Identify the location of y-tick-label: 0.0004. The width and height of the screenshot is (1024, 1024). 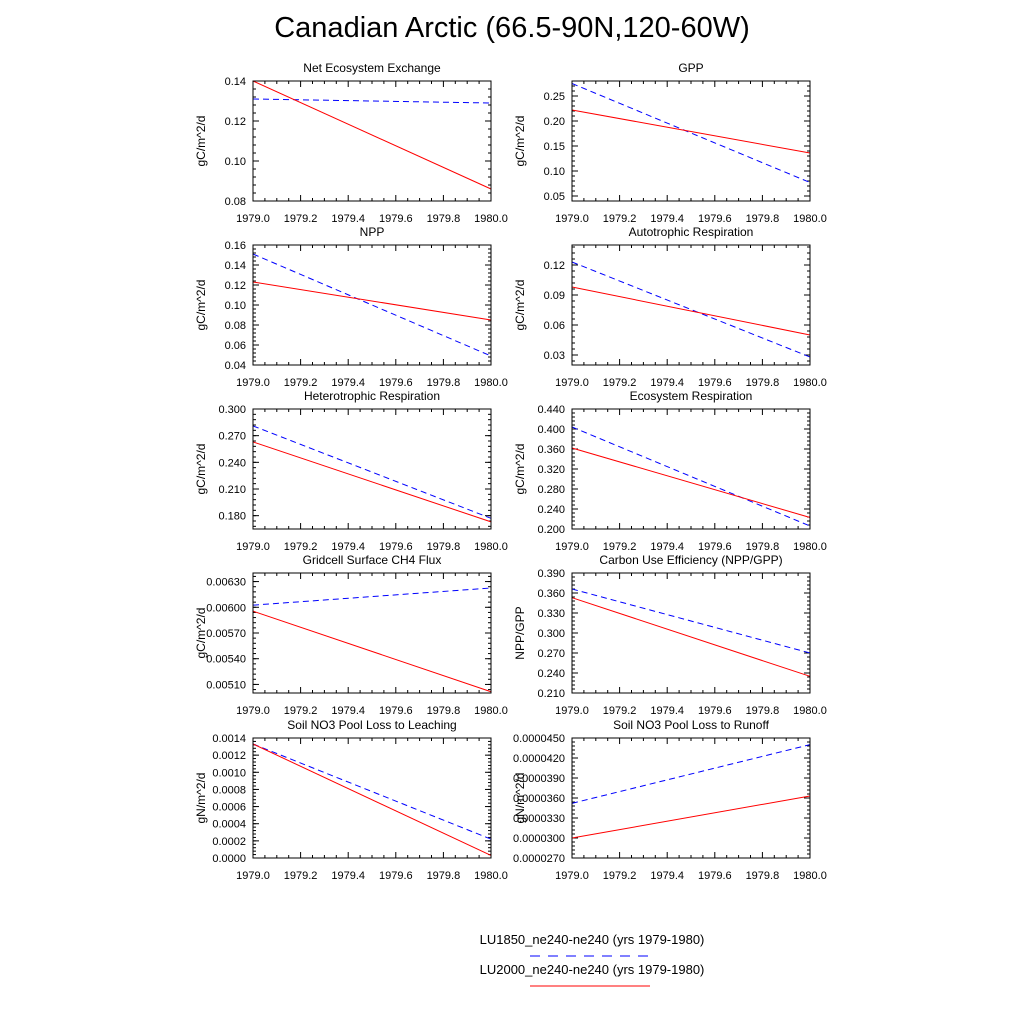
(229, 825).